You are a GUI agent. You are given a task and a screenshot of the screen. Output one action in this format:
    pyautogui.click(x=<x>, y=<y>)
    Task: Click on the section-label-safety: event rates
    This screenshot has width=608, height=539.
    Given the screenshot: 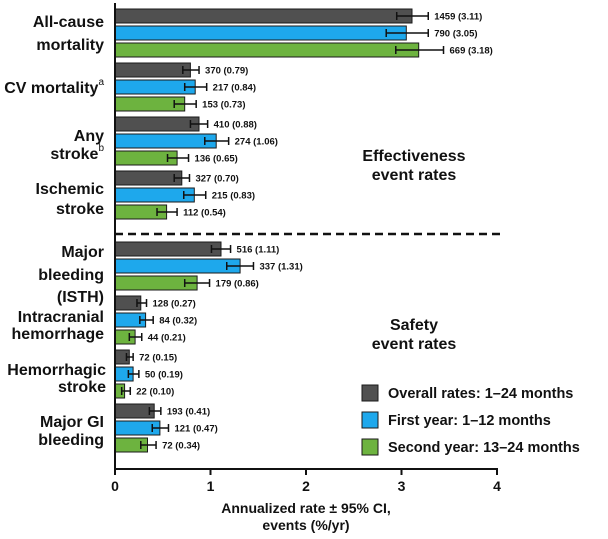 What is the action you would take?
    pyautogui.click(x=414, y=344)
    